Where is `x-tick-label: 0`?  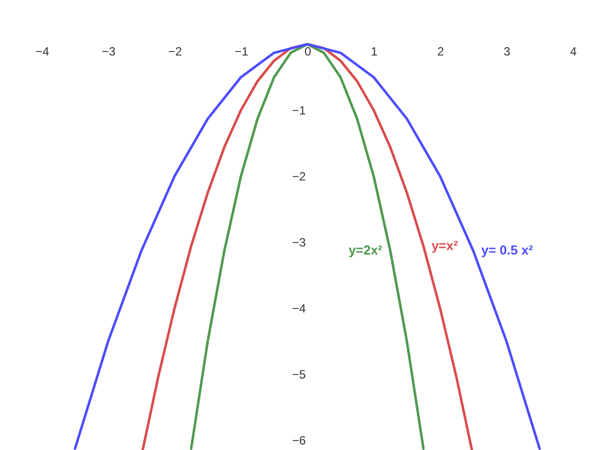
x-tick-label: 0 is located at coordinates (308, 51).